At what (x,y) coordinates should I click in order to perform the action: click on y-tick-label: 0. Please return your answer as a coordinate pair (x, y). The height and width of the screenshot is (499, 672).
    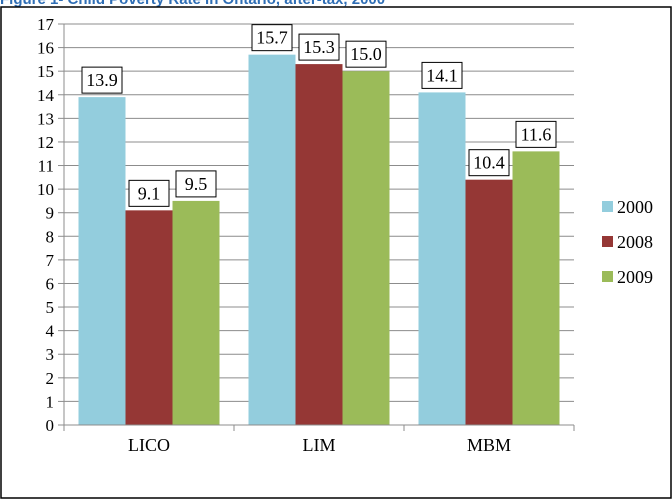
    Looking at the image, I should click on (50, 425).